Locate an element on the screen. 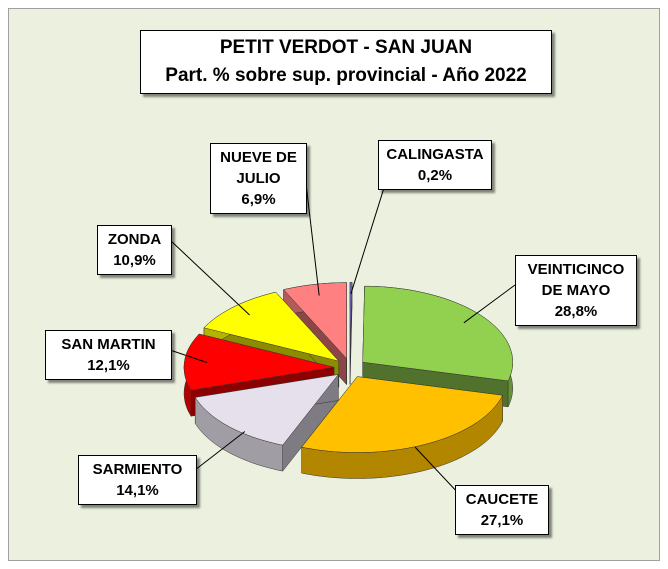 The width and height of the screenshot is (668, 569). data-label: CALINGASTA 0,2% is located at coordinates (435, 165).